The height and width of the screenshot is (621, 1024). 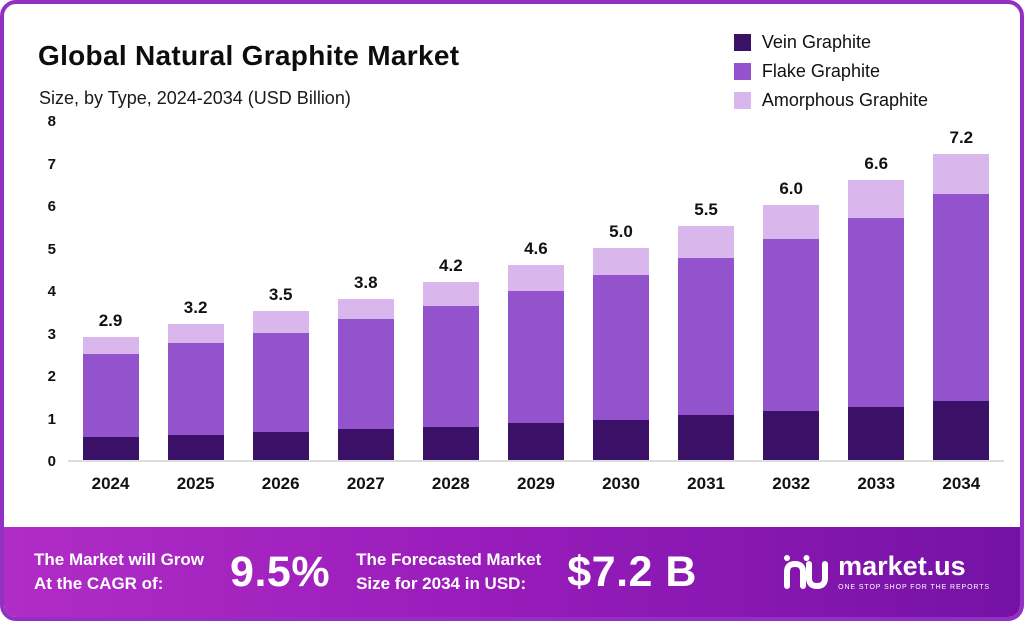 What do you see at coordinates (51, 164) in the screenshot?
I see `y-tick-label: 7` at bounding box center [51, 164].